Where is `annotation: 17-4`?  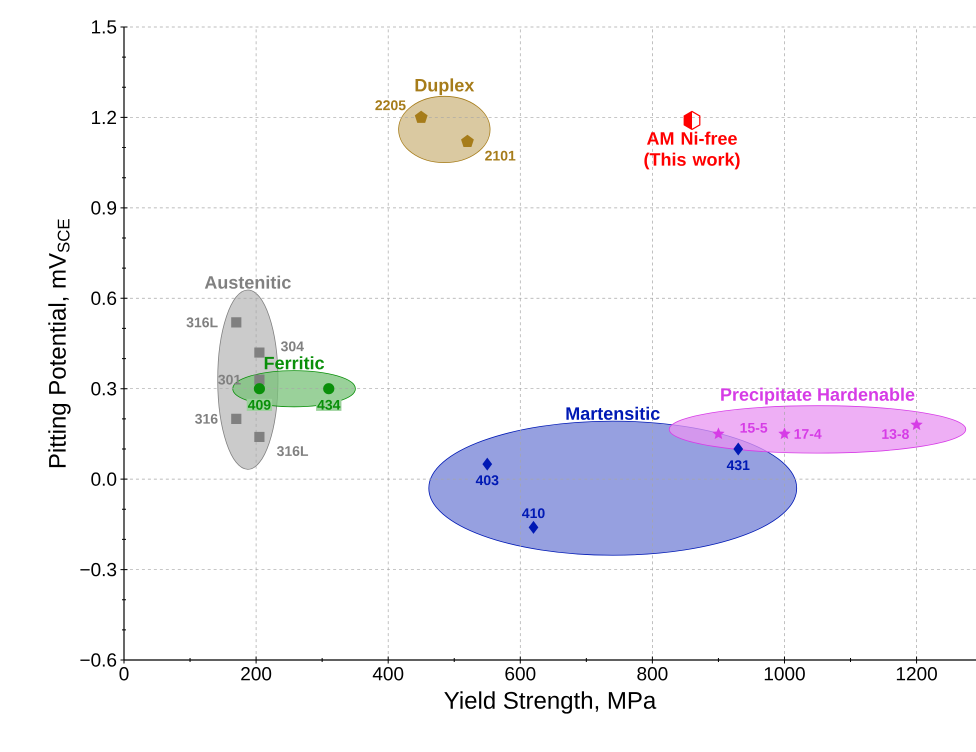 annotation: 17-4 is located at coordinates (808, 434).